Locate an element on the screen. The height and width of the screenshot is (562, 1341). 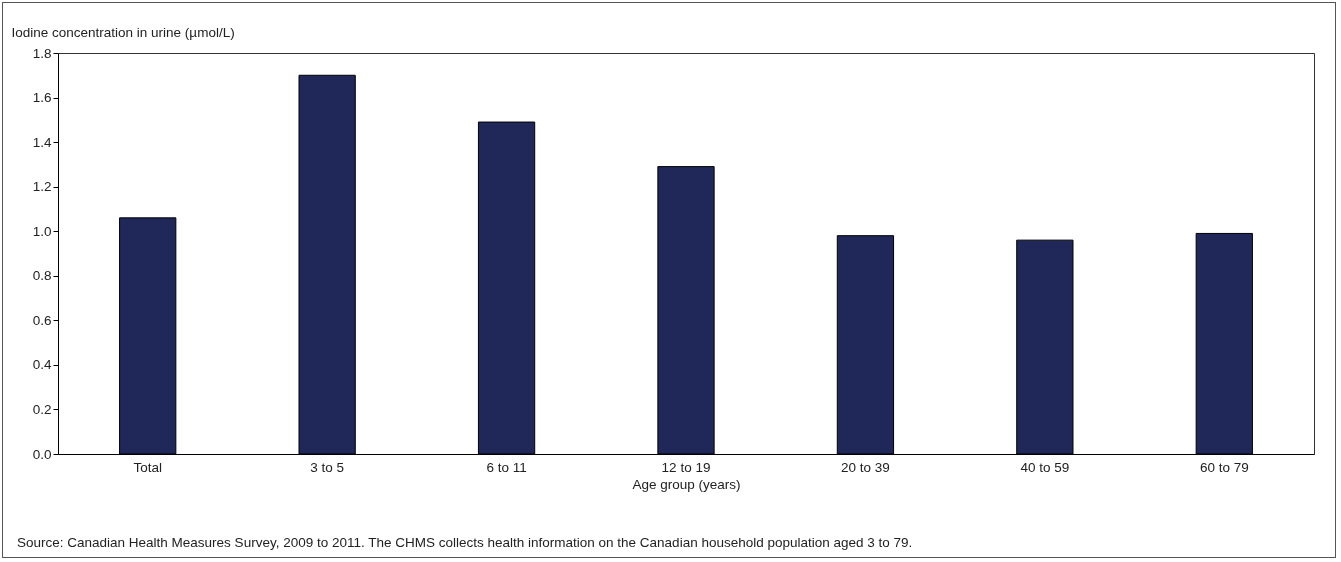
y-tick-label: 1.0 is located at coordinates (42, 231).